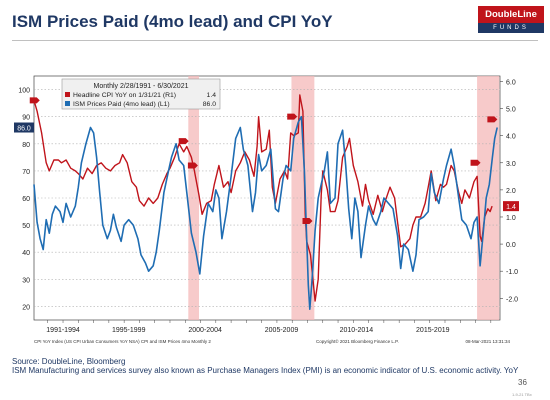 The image size is (550, 400). What do you see at coordinates (357, 330) in the screenshot?
I see `x-tick-label: 2010-2014` at bounding box center [357, 330].